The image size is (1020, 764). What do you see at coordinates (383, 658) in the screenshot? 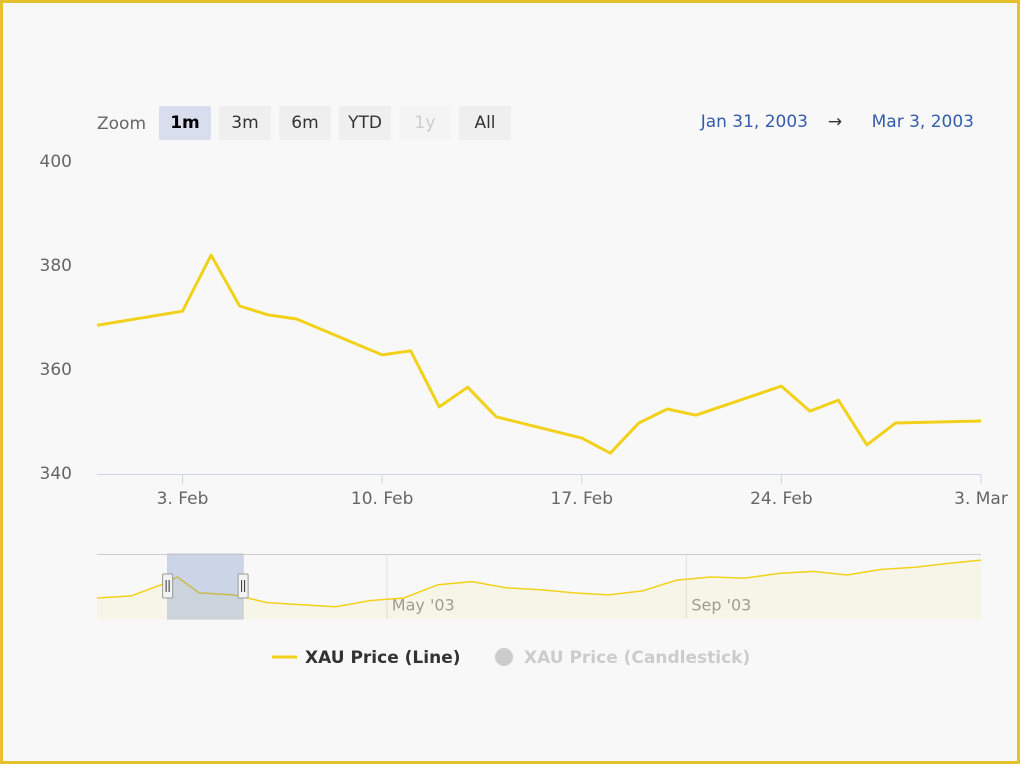
I see `legend-label: XAU Price (Line)` at bounding box center [383, 658].